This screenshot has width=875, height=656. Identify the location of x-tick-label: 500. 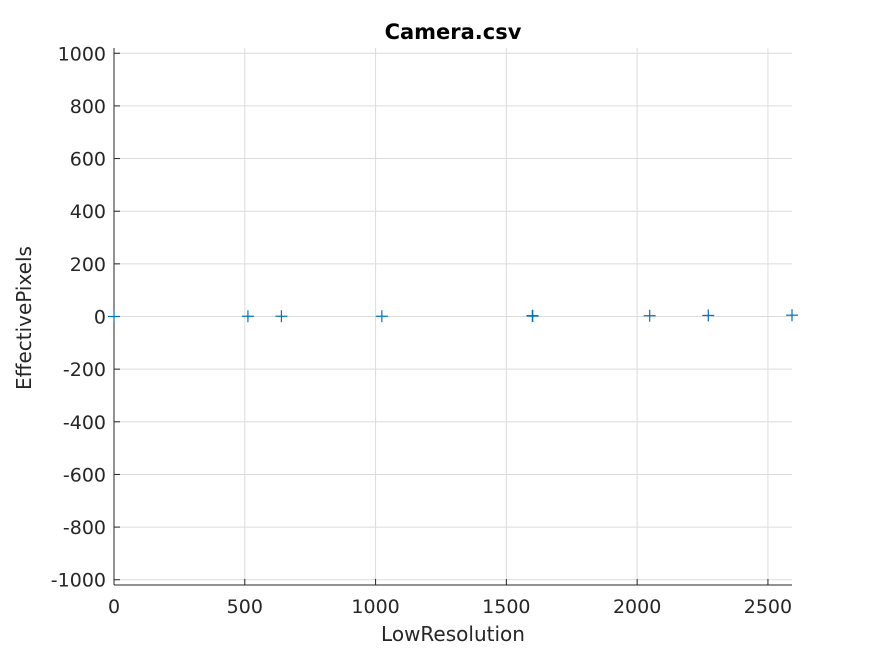
(245, 607).